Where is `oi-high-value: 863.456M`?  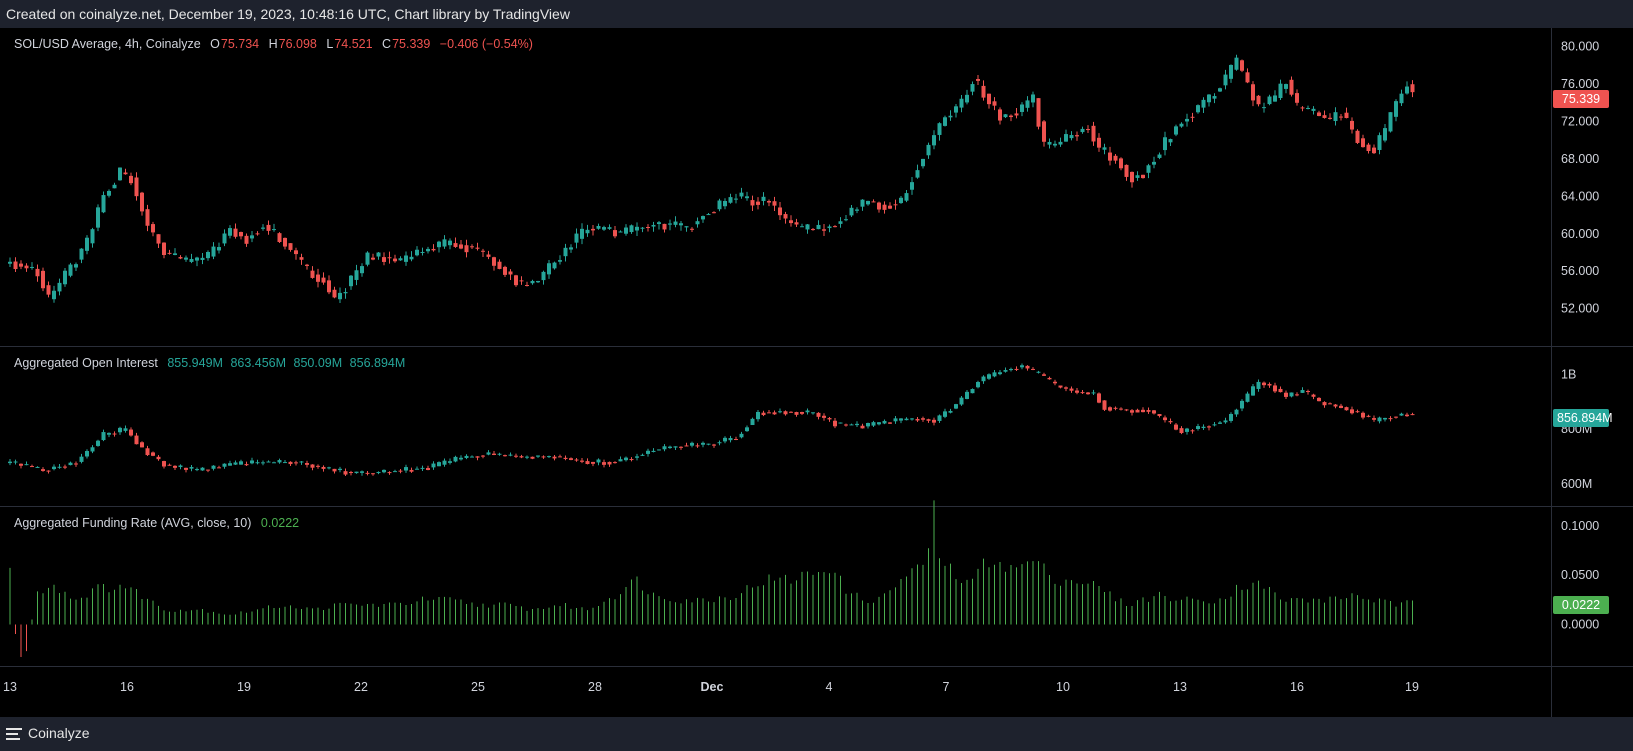
oi-high-value: 863.456M is located at coordinates (258, 363).